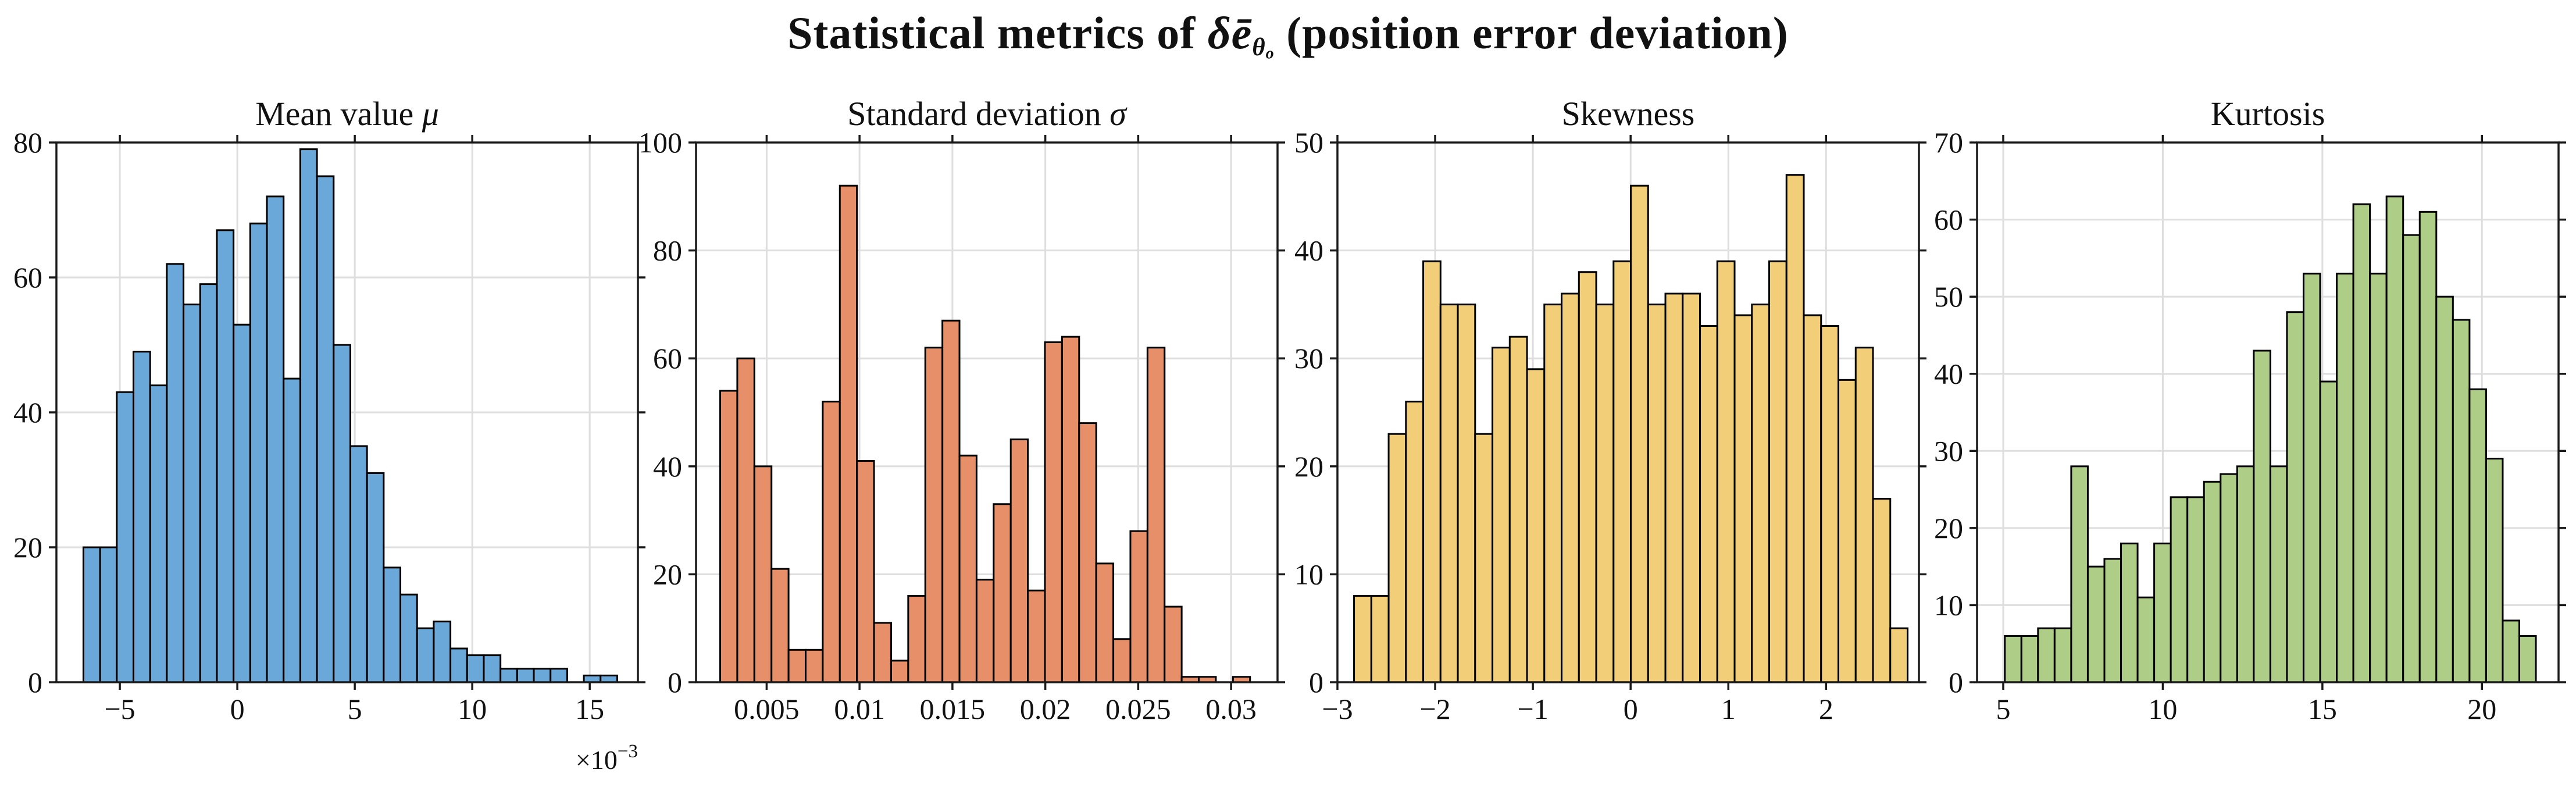  I want to click on x-tick-label: 0.02, so click(1046, 709).